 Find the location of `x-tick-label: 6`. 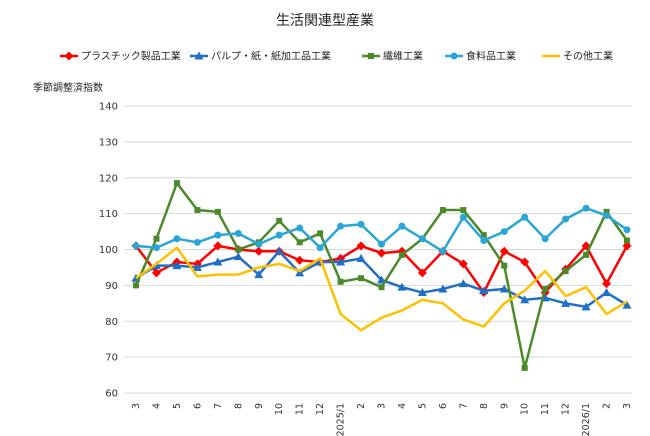

x-tick-label: 6 is located at coordinates (197, 406).